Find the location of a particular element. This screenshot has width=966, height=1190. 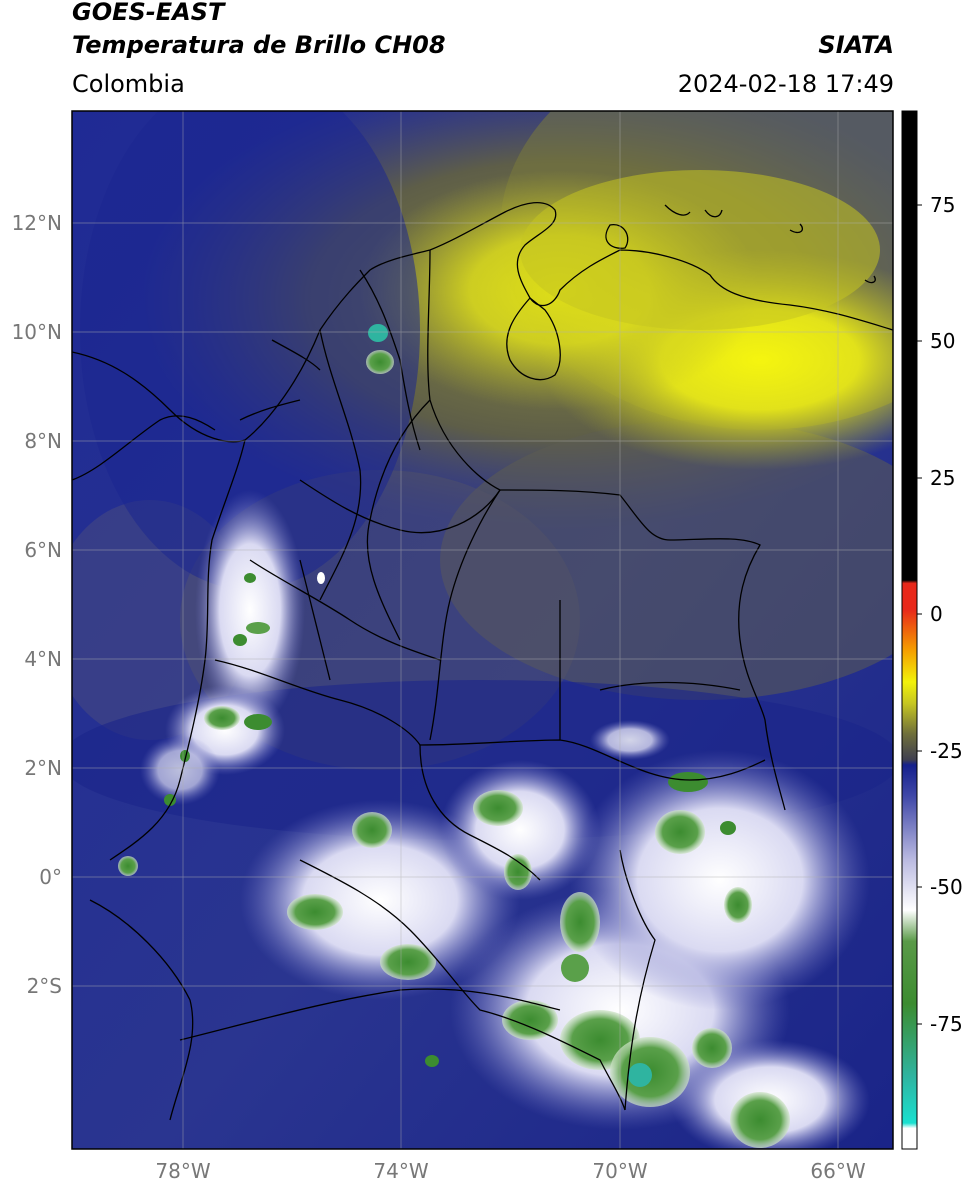

colorbar-tick-label: -50 is located at coordinates (946, 887).